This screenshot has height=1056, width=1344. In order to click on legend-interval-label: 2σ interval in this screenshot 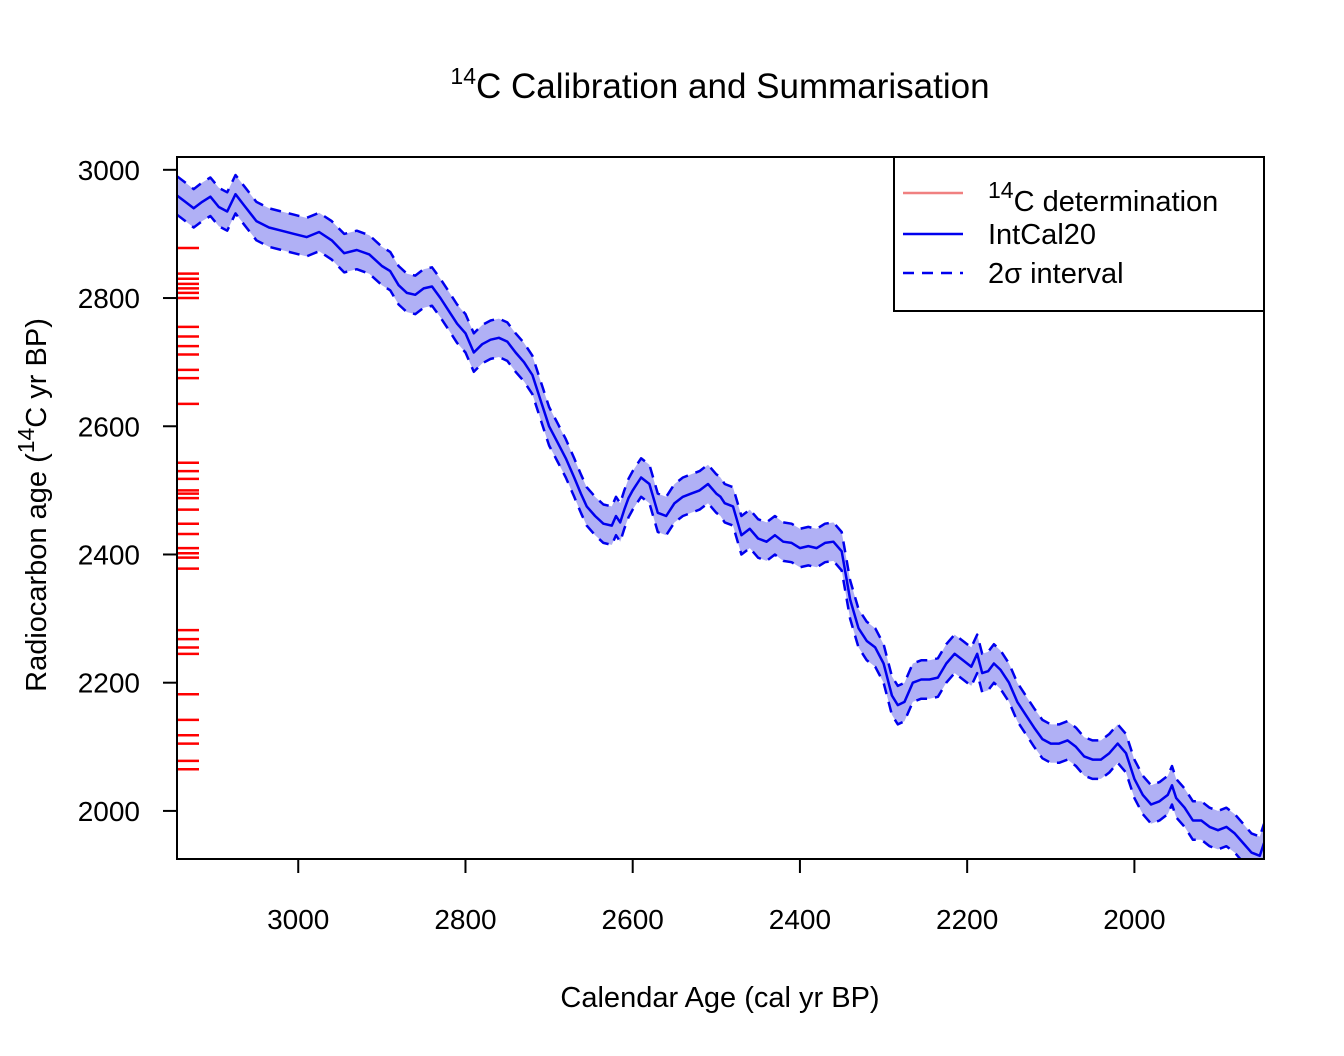, I will do `click(1056, 274)`.